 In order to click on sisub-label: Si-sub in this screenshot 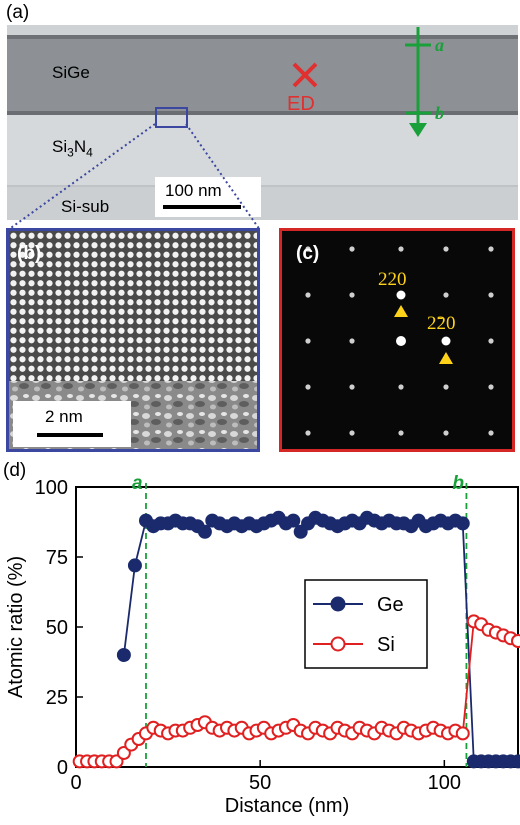, I will do `click(85, 206)`.